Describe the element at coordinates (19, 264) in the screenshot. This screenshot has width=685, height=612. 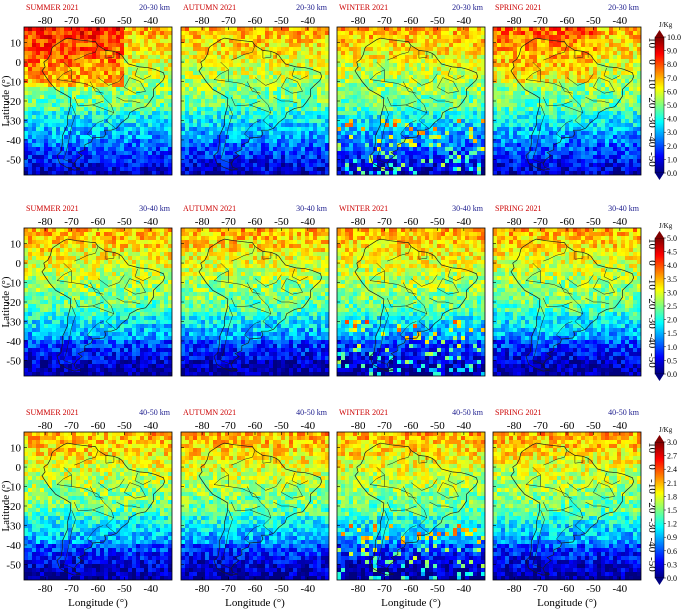
I see `y-tick-label: 0` at that location.